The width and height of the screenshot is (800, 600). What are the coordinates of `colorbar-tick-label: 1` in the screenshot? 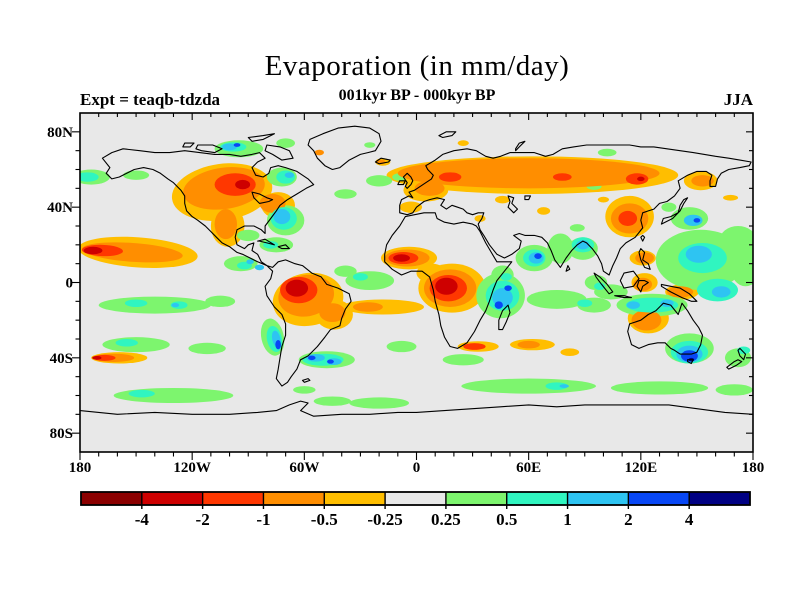 It's located at (567, 519).